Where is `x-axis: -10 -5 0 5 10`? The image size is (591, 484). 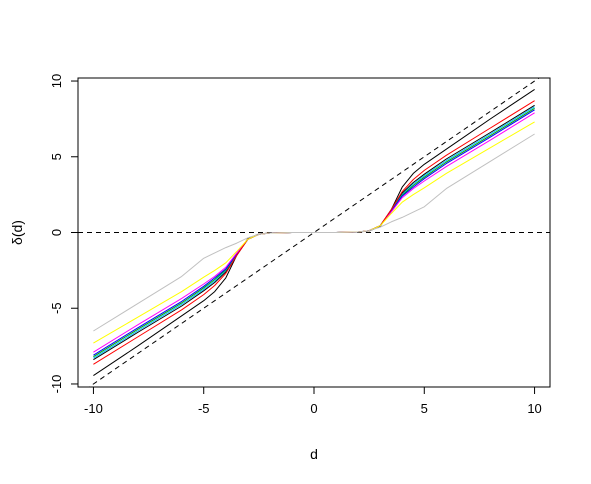
x-axis: -10 -5 0 5 10 is located at coordinates (313, 401).